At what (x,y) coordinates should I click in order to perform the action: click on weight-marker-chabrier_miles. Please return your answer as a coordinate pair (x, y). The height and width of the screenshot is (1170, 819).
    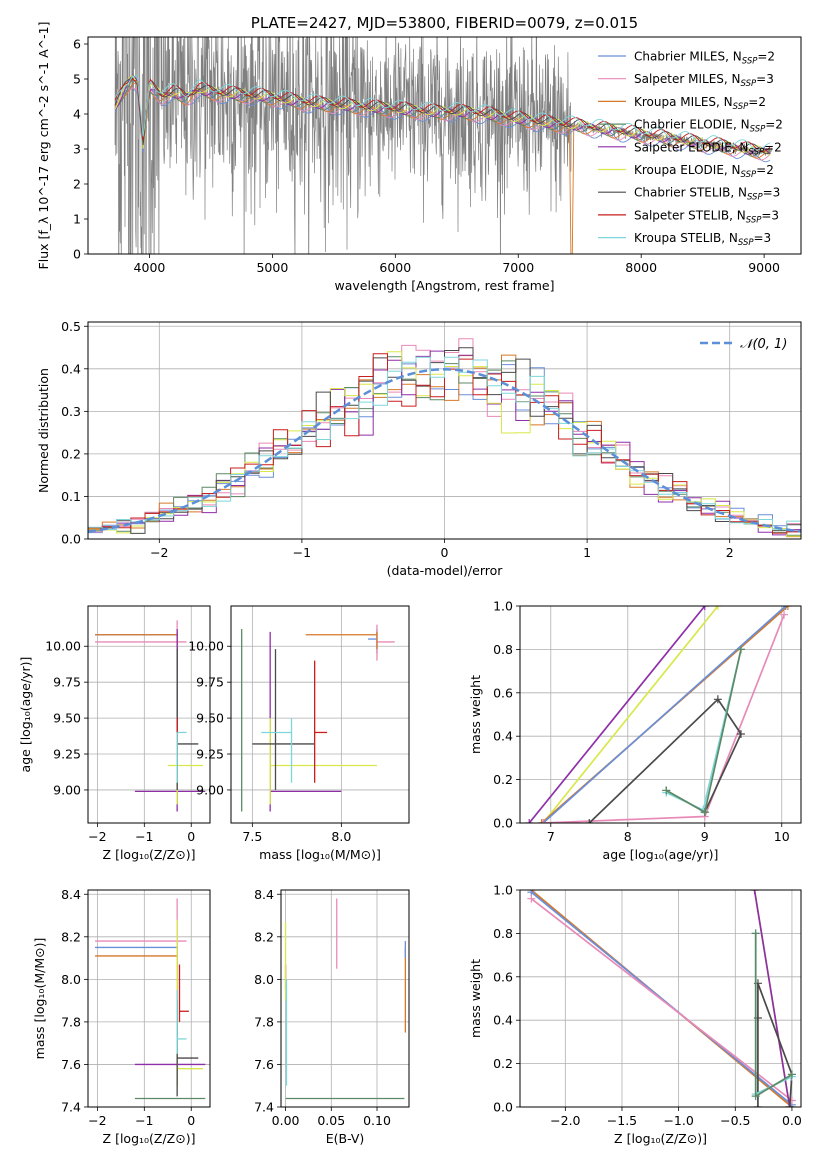
    Looking at the image, I should click on (785, 608).